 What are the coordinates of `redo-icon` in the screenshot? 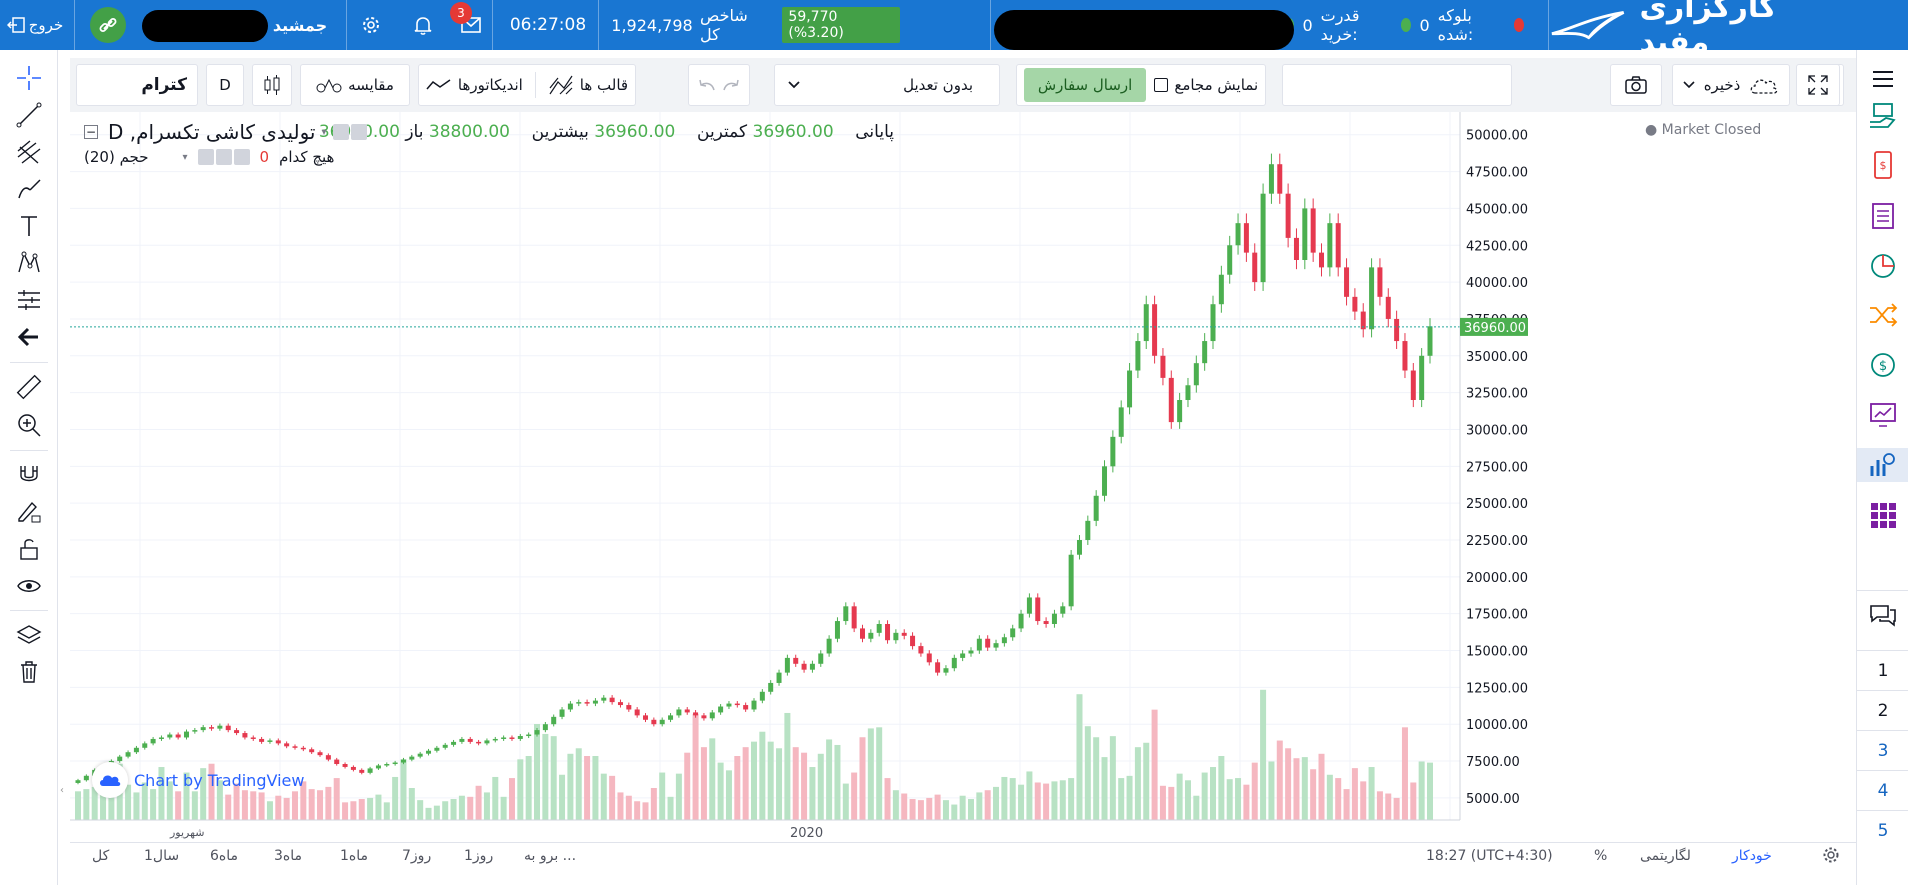 It's located at (731, 85).